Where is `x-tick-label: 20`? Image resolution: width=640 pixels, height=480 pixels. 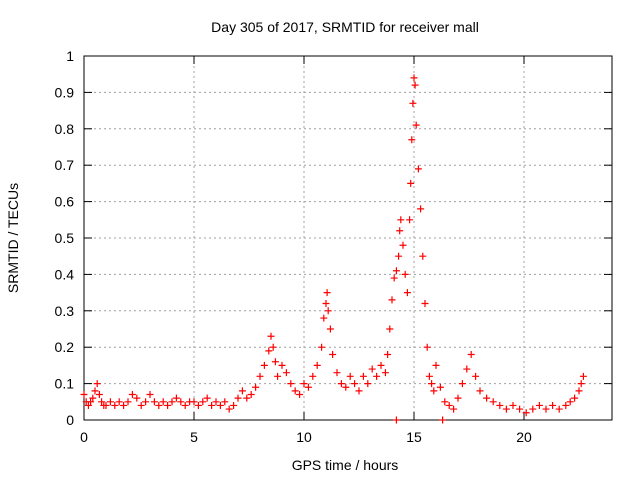
x-tick-label: 20 is located at coordinates (524, 437).